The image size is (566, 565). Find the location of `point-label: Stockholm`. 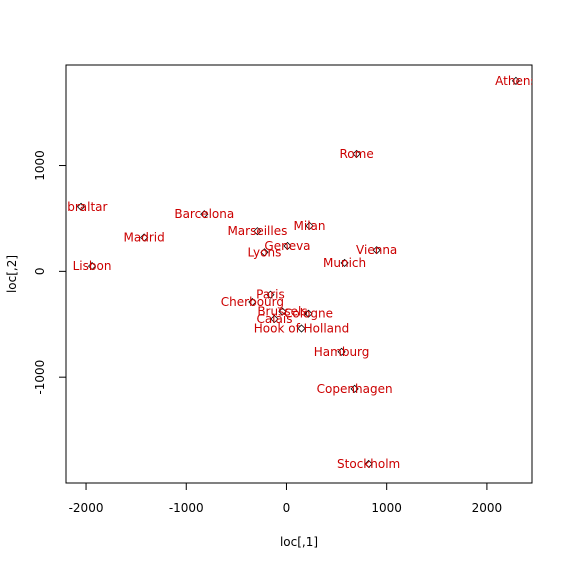

point-label: Stockholm is located at coordinates (368, 464).